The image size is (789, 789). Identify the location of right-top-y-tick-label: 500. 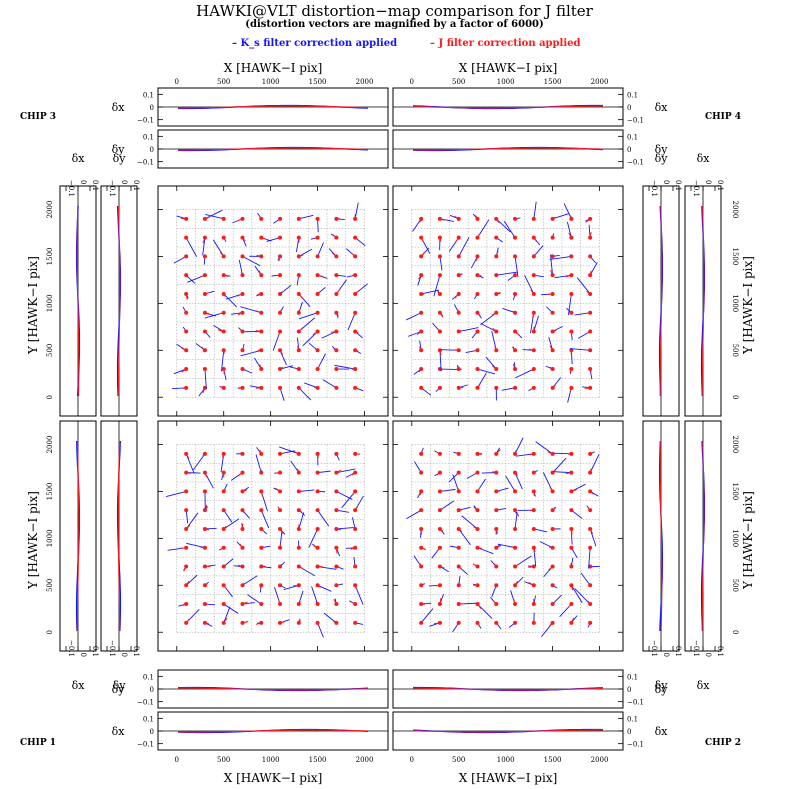
(735, 350).